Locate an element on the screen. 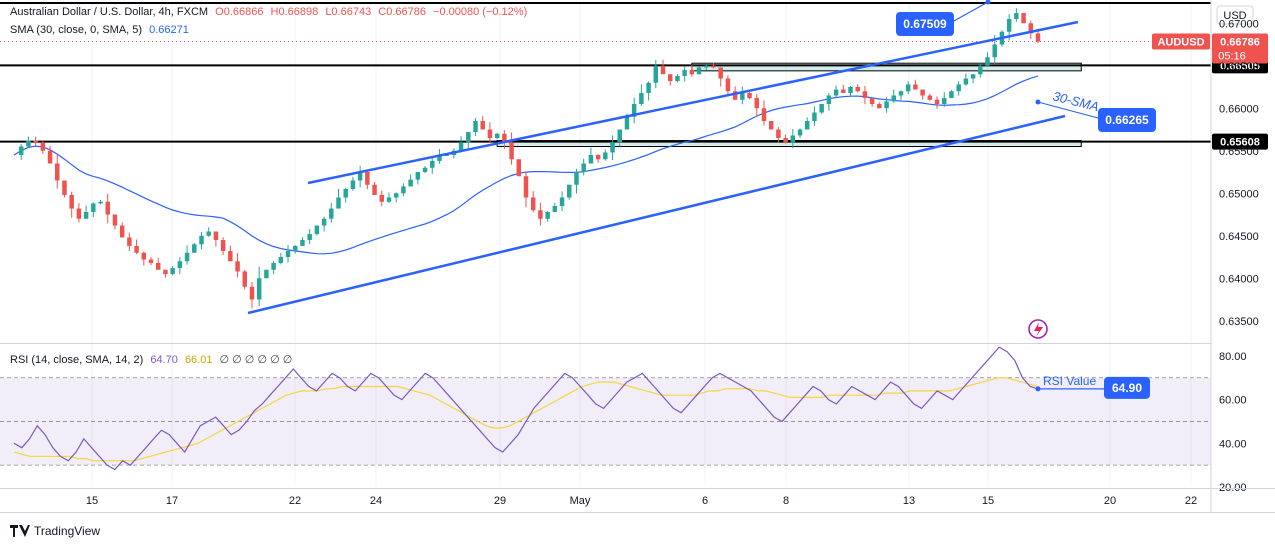  time-tick-label: 6 is located at coordinates (705, 501).